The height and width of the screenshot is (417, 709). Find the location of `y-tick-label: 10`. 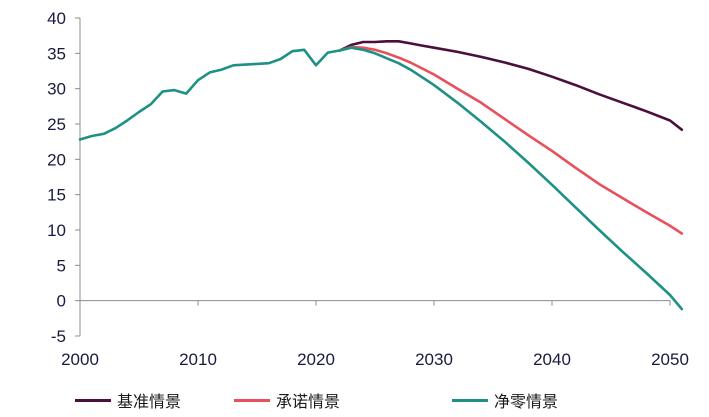

y-tick-label: 10 is located at coordinates (56, 230).